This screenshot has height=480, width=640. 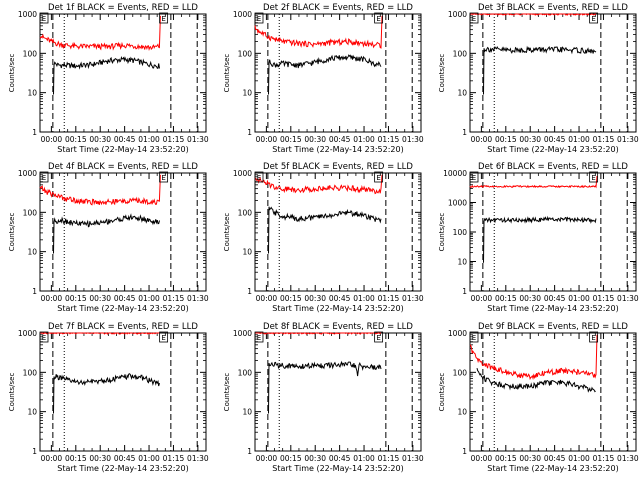 I want to click on y-tick-label: 10000, so click(x=455, y=173).